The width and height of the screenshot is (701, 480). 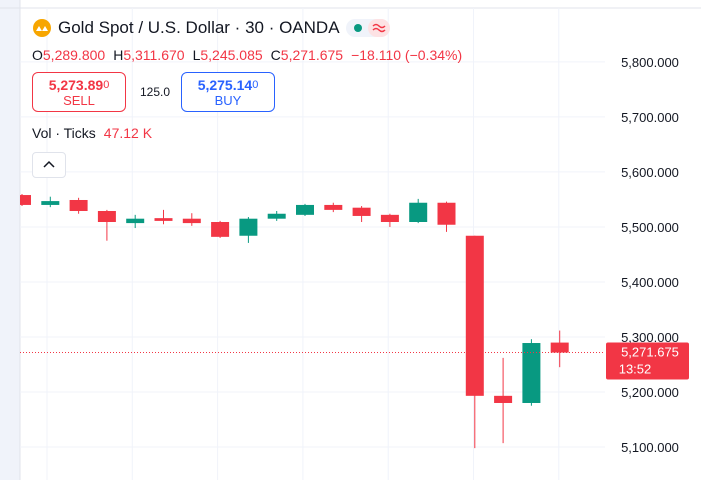 What do you see at coordinates (650, 282) in the screenshot?
I see `y-tick-label: 5,400.000` at bounding box center [650, 282].